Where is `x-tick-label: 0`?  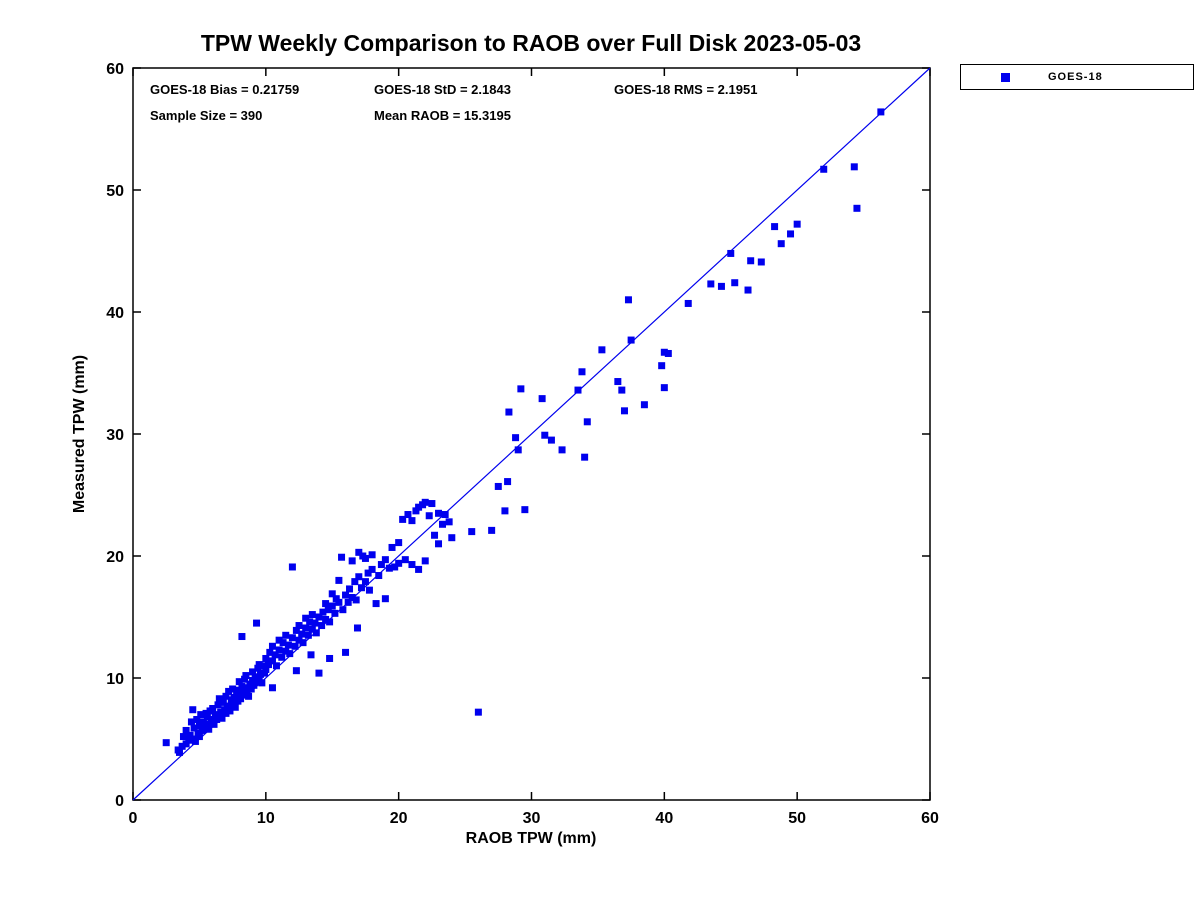 x-tick-label: 0 is located at coordinates (133, 818).